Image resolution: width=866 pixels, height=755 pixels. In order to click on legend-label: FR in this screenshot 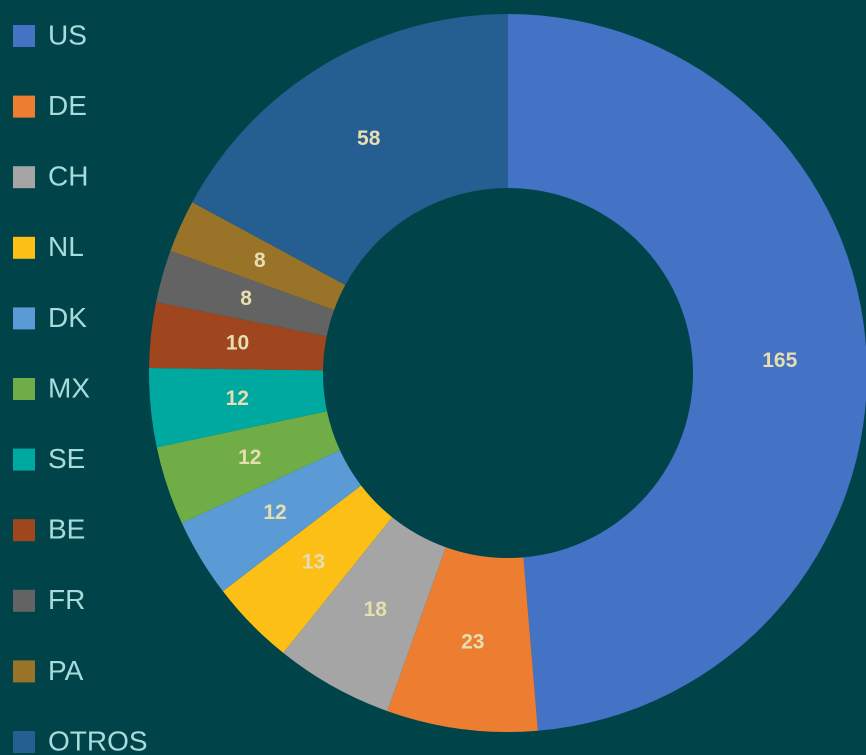, I will do `click(66, 599)`.